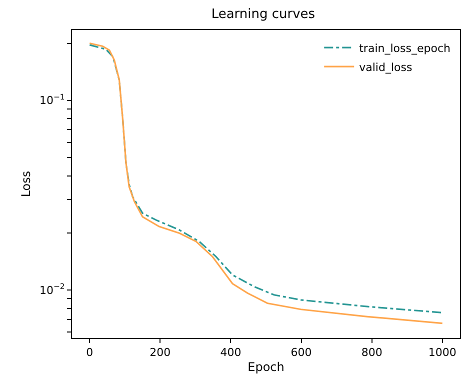 Image resolution: width=470 pixels, height=391 pixels. Describe the element at coordinates (52, 100) in the screenshot. I see `y-tick-label: 10$^{−1}$` at that location.